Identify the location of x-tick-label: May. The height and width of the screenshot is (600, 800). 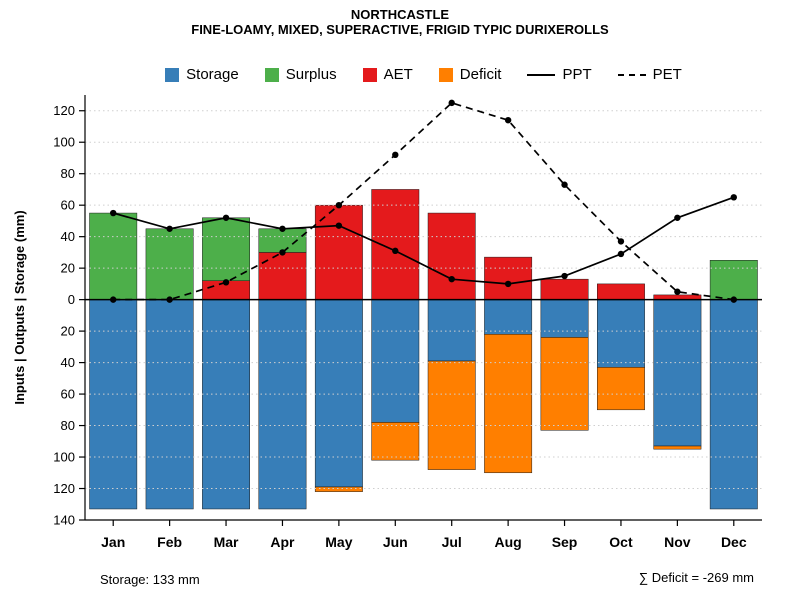
(338, 542).